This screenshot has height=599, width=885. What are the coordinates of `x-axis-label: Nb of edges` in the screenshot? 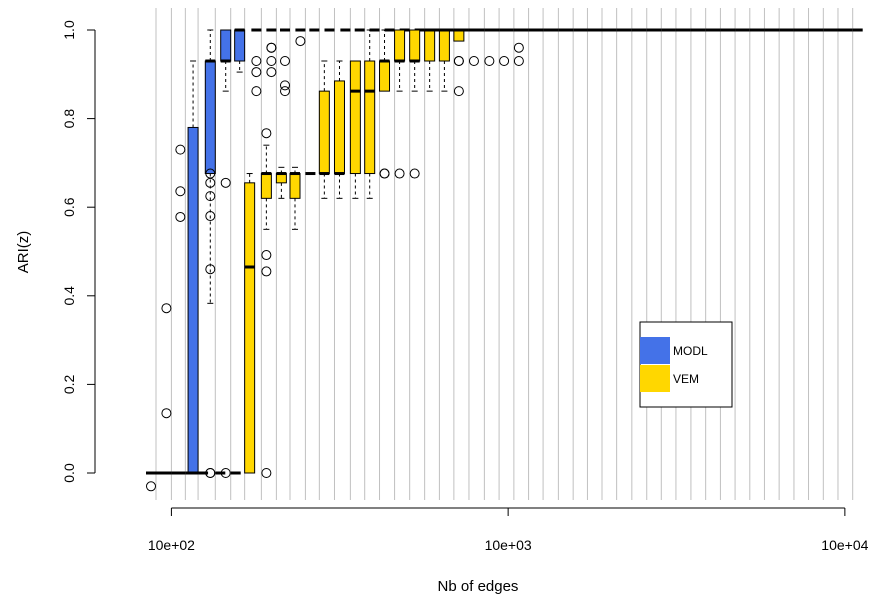 It's located at (478, 586).